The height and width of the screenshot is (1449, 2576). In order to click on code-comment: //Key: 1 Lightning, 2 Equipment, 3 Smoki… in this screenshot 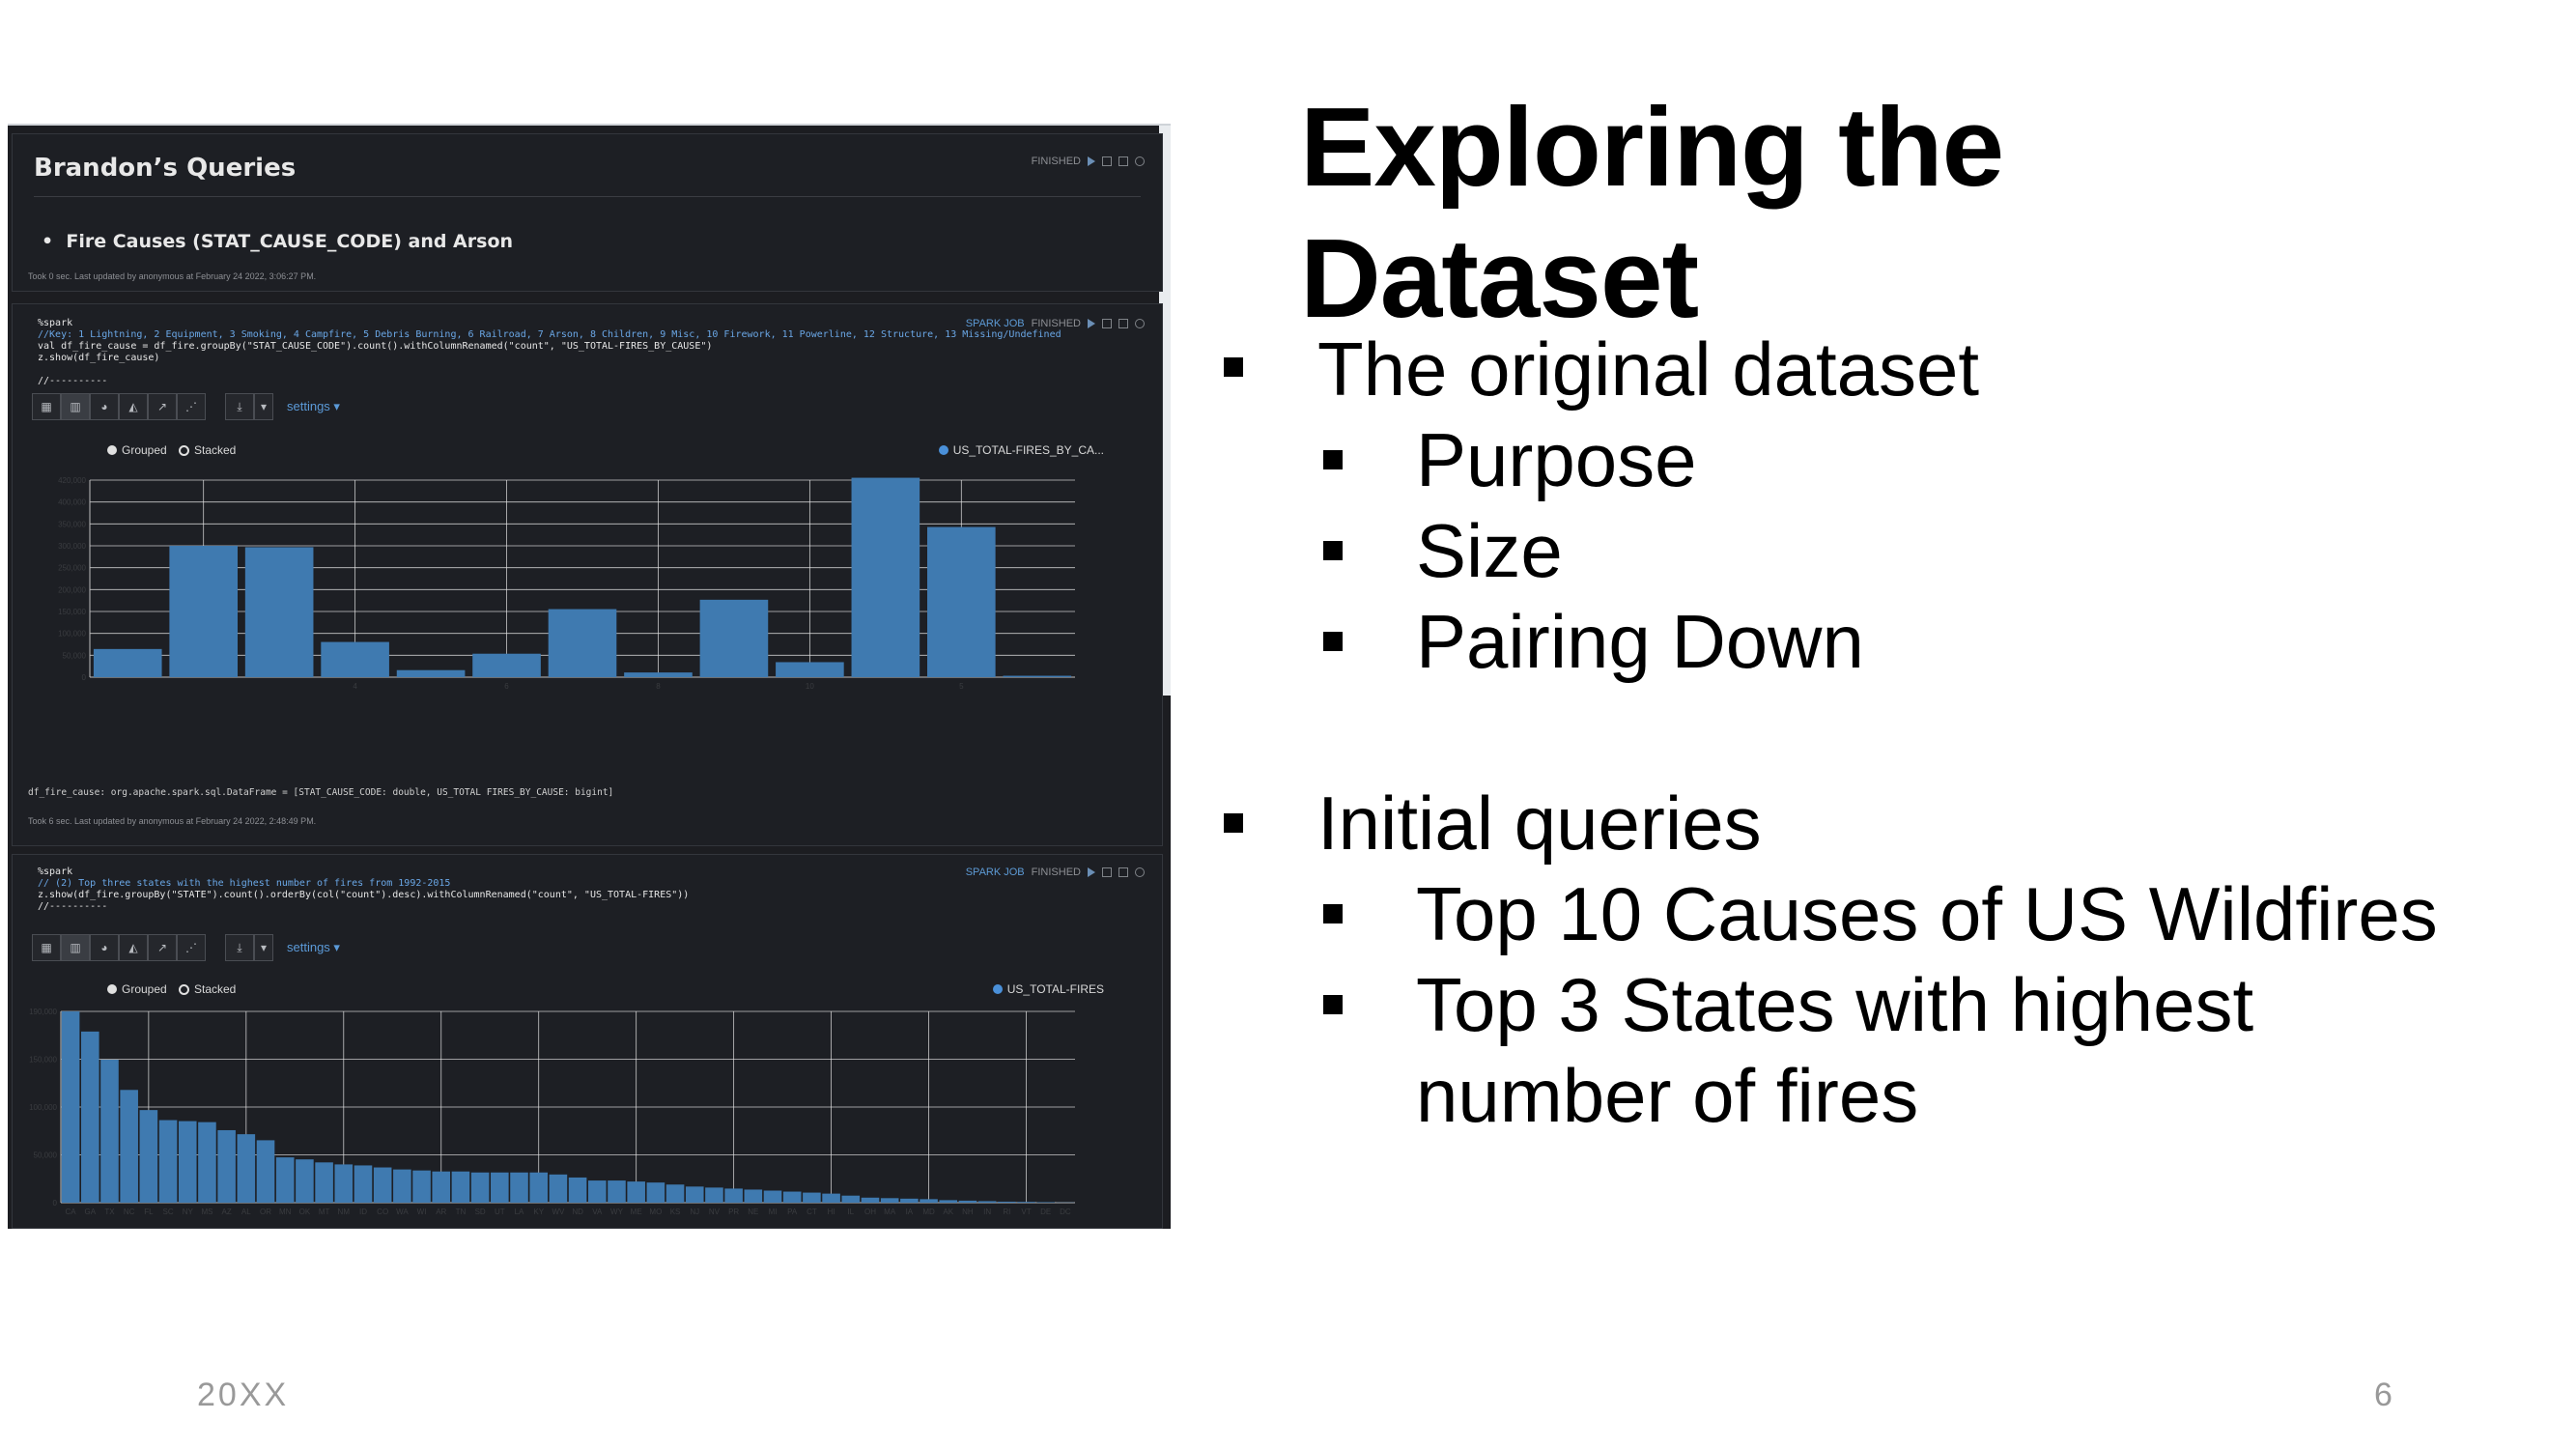, I will do `click(550, 334)`.